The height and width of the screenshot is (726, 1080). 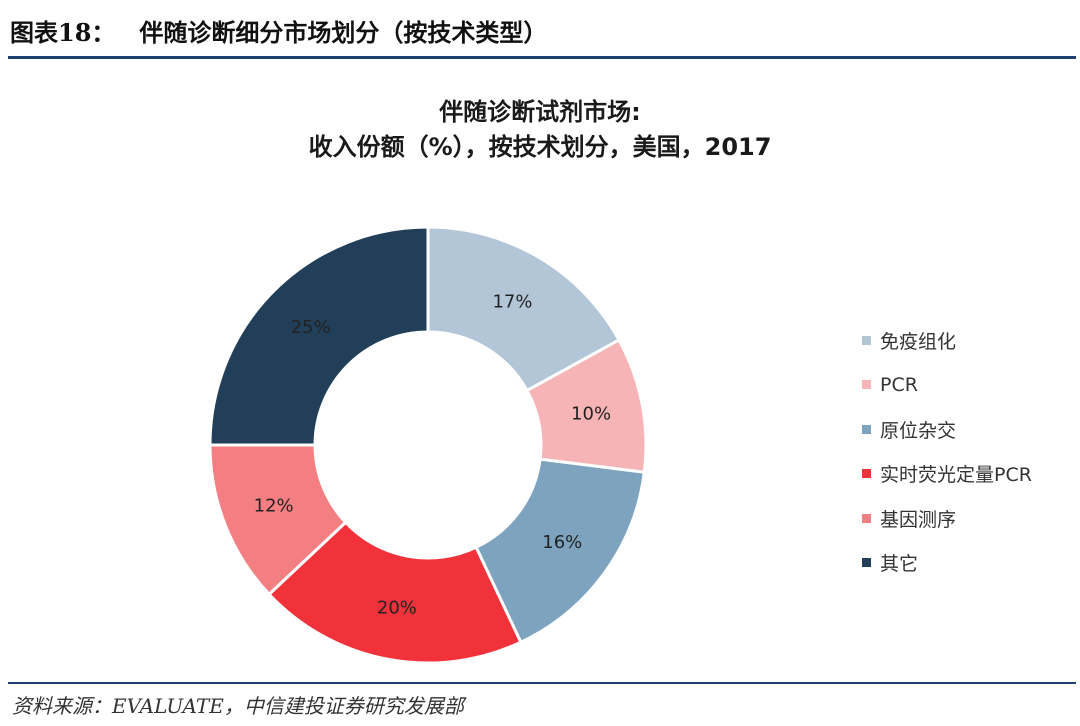 What do you see at coordinates (542, 57) in the screenshot?
I see `header-rule` at bounding box center [542, 57].